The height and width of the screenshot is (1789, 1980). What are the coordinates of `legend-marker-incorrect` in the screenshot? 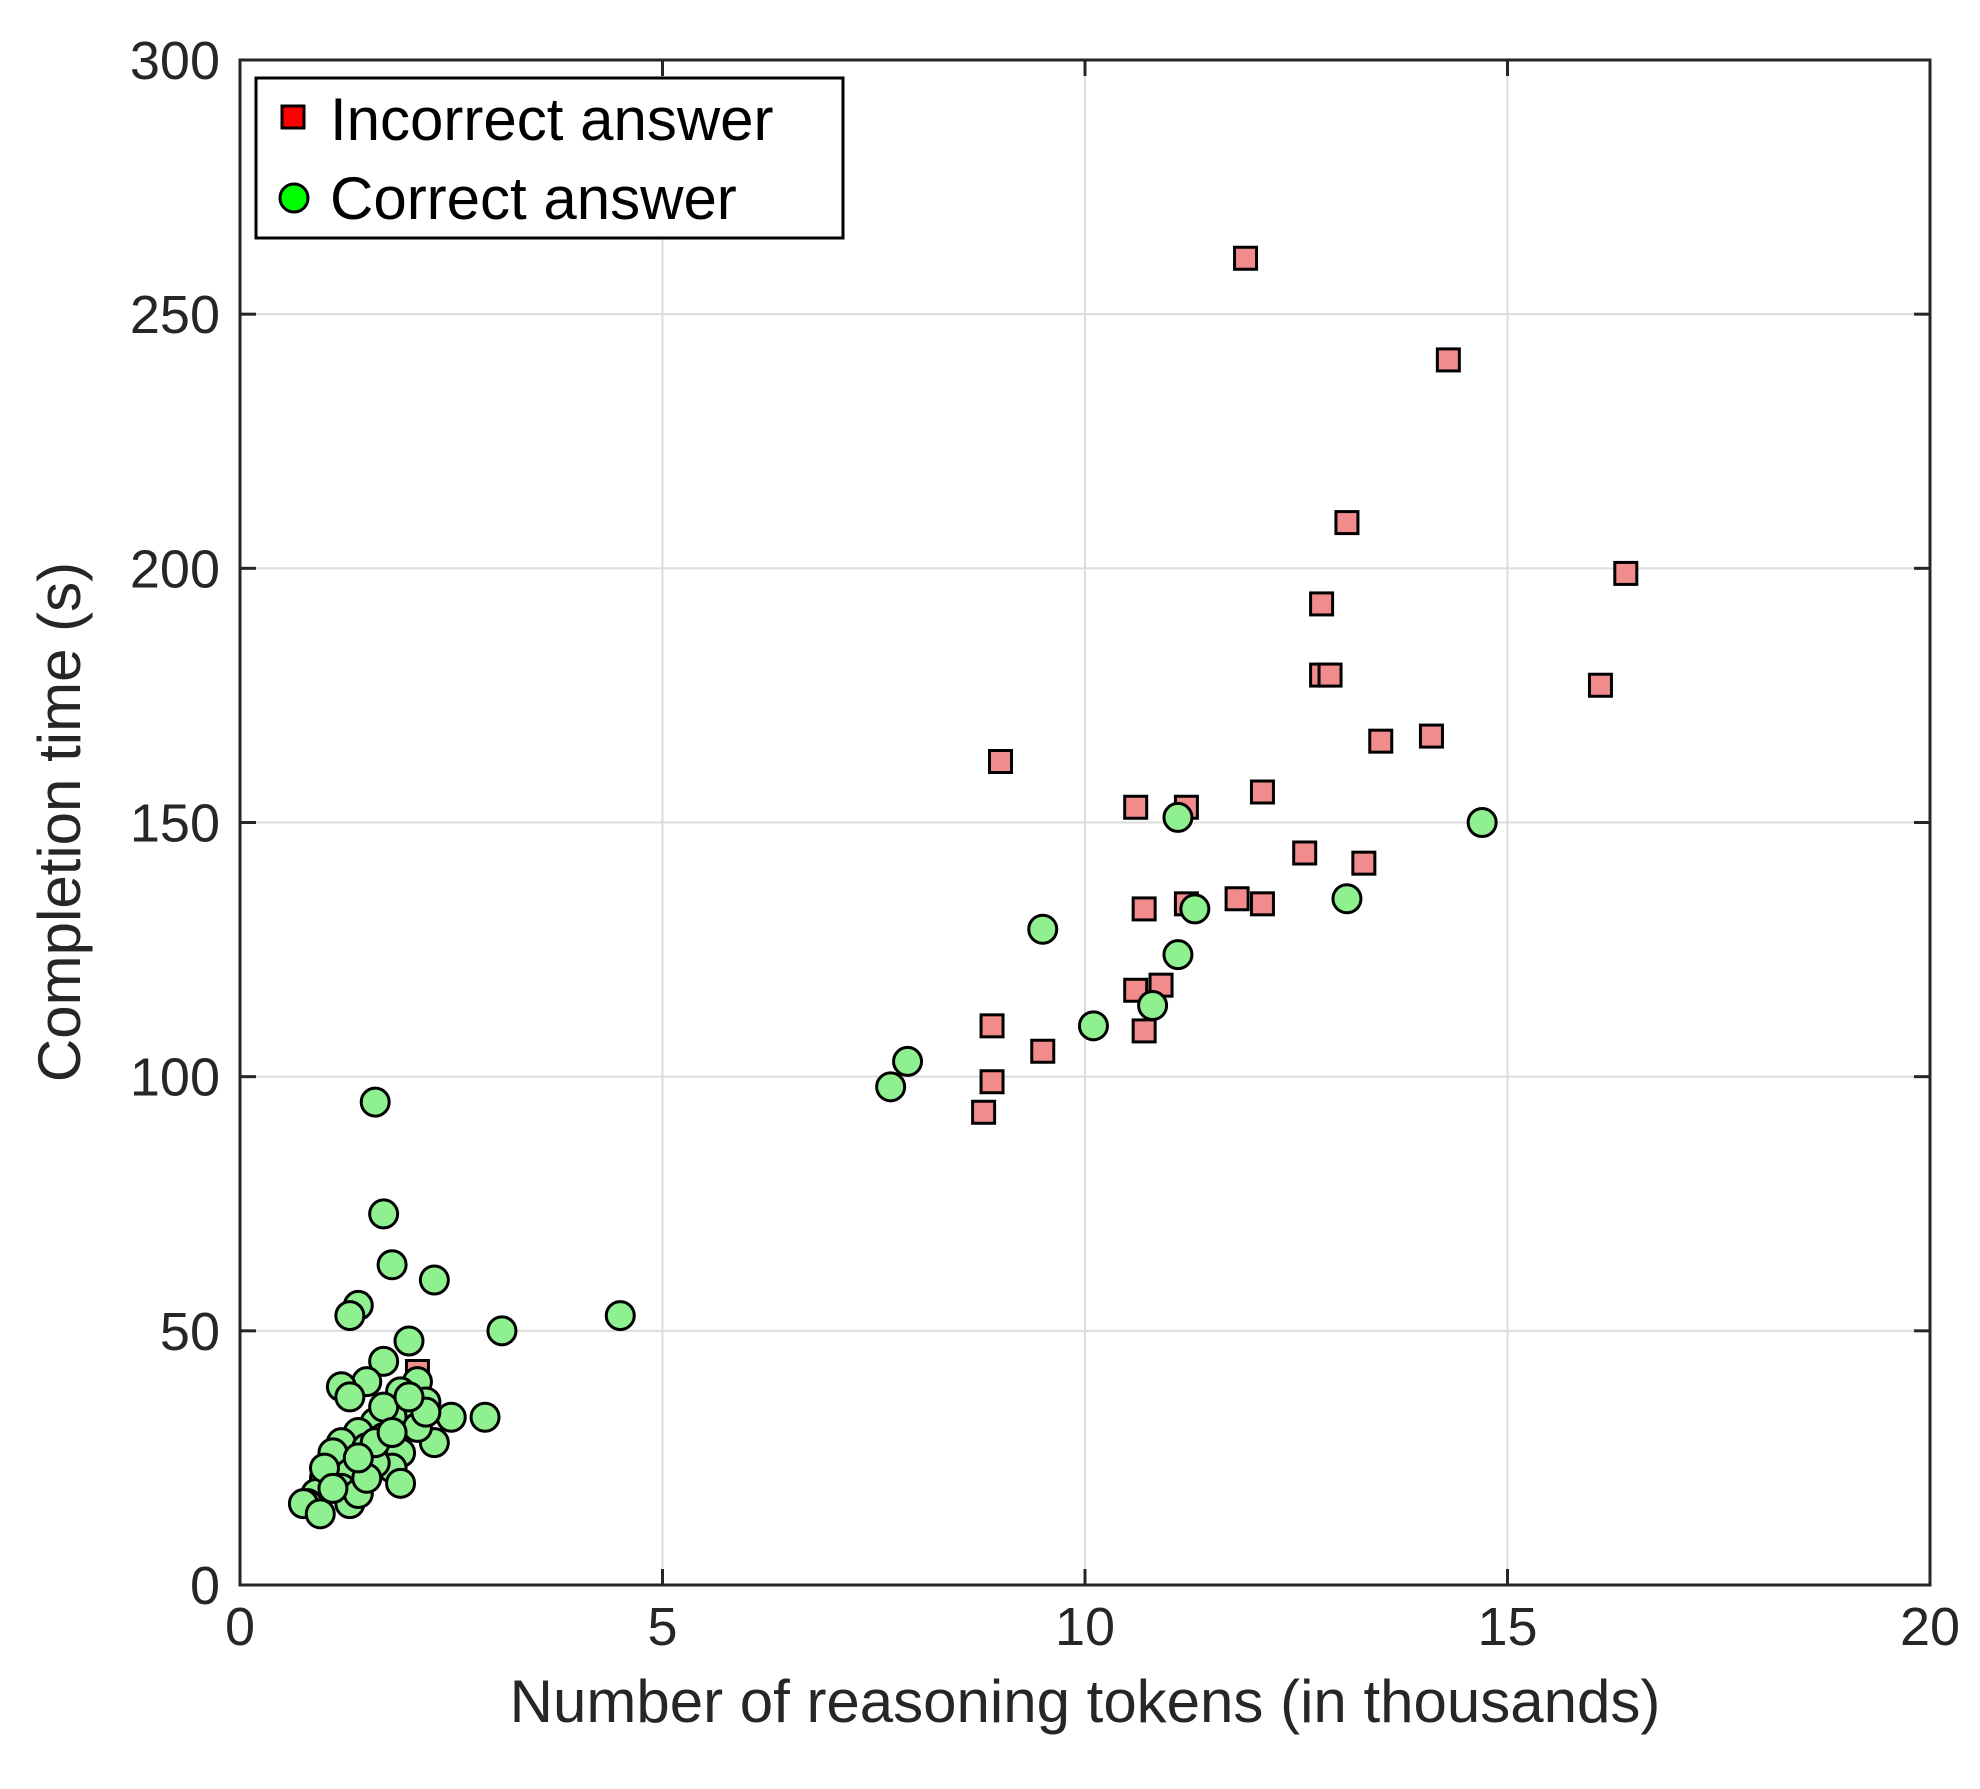 It's located at (293, 117).